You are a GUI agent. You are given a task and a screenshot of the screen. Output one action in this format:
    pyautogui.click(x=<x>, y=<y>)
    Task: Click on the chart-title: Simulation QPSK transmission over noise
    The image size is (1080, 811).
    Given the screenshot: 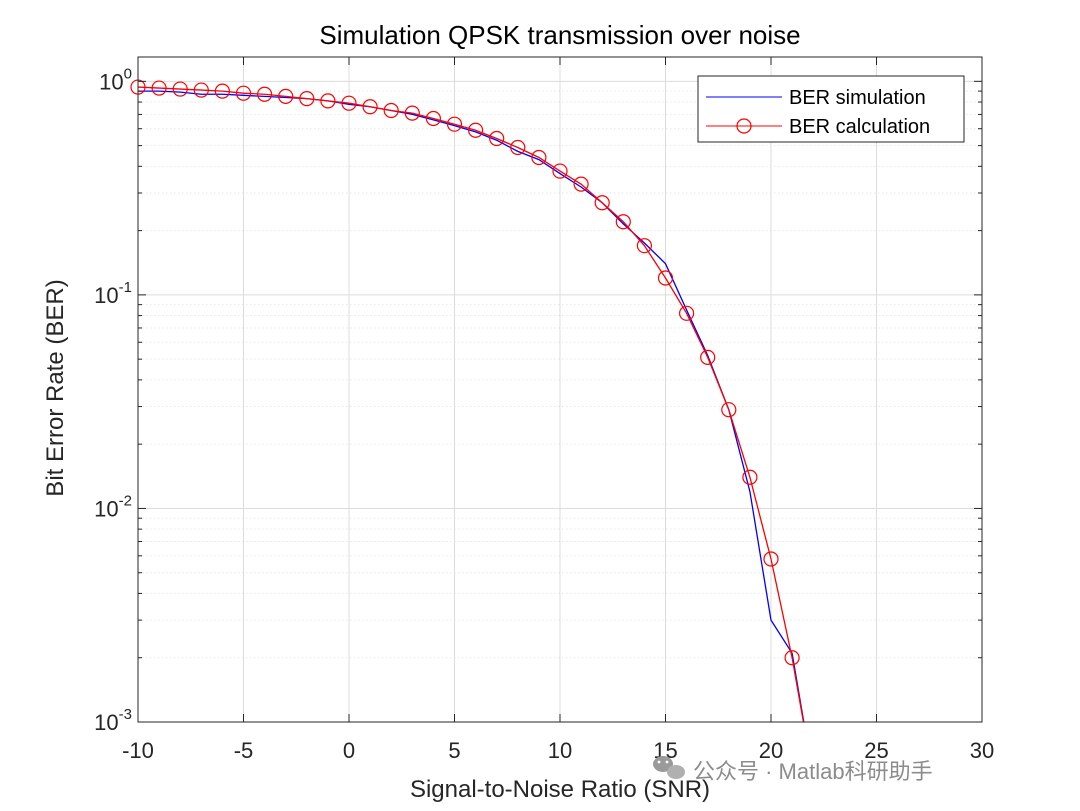 What is the action you would take?
    pyautogui.click(x=559, y=35)
    